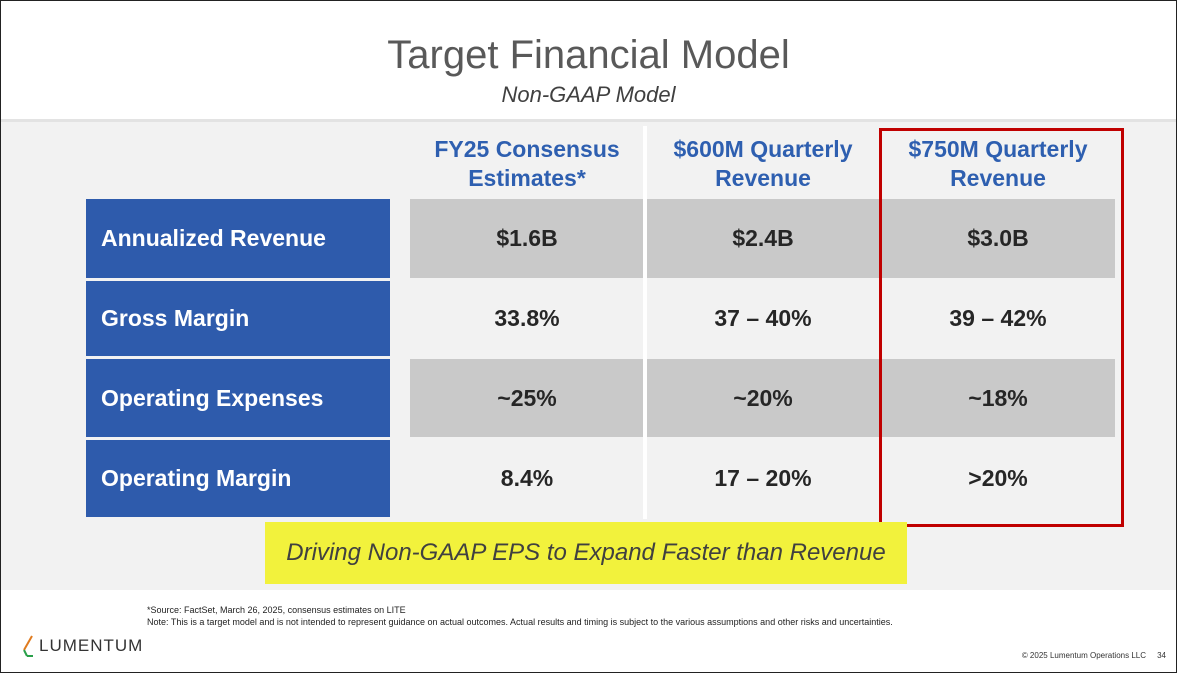 The width and height of the screenshot is (1177, 673). I want to click on column-header-fy25: FY25 Consensus Estimates*, so click(527, 164).